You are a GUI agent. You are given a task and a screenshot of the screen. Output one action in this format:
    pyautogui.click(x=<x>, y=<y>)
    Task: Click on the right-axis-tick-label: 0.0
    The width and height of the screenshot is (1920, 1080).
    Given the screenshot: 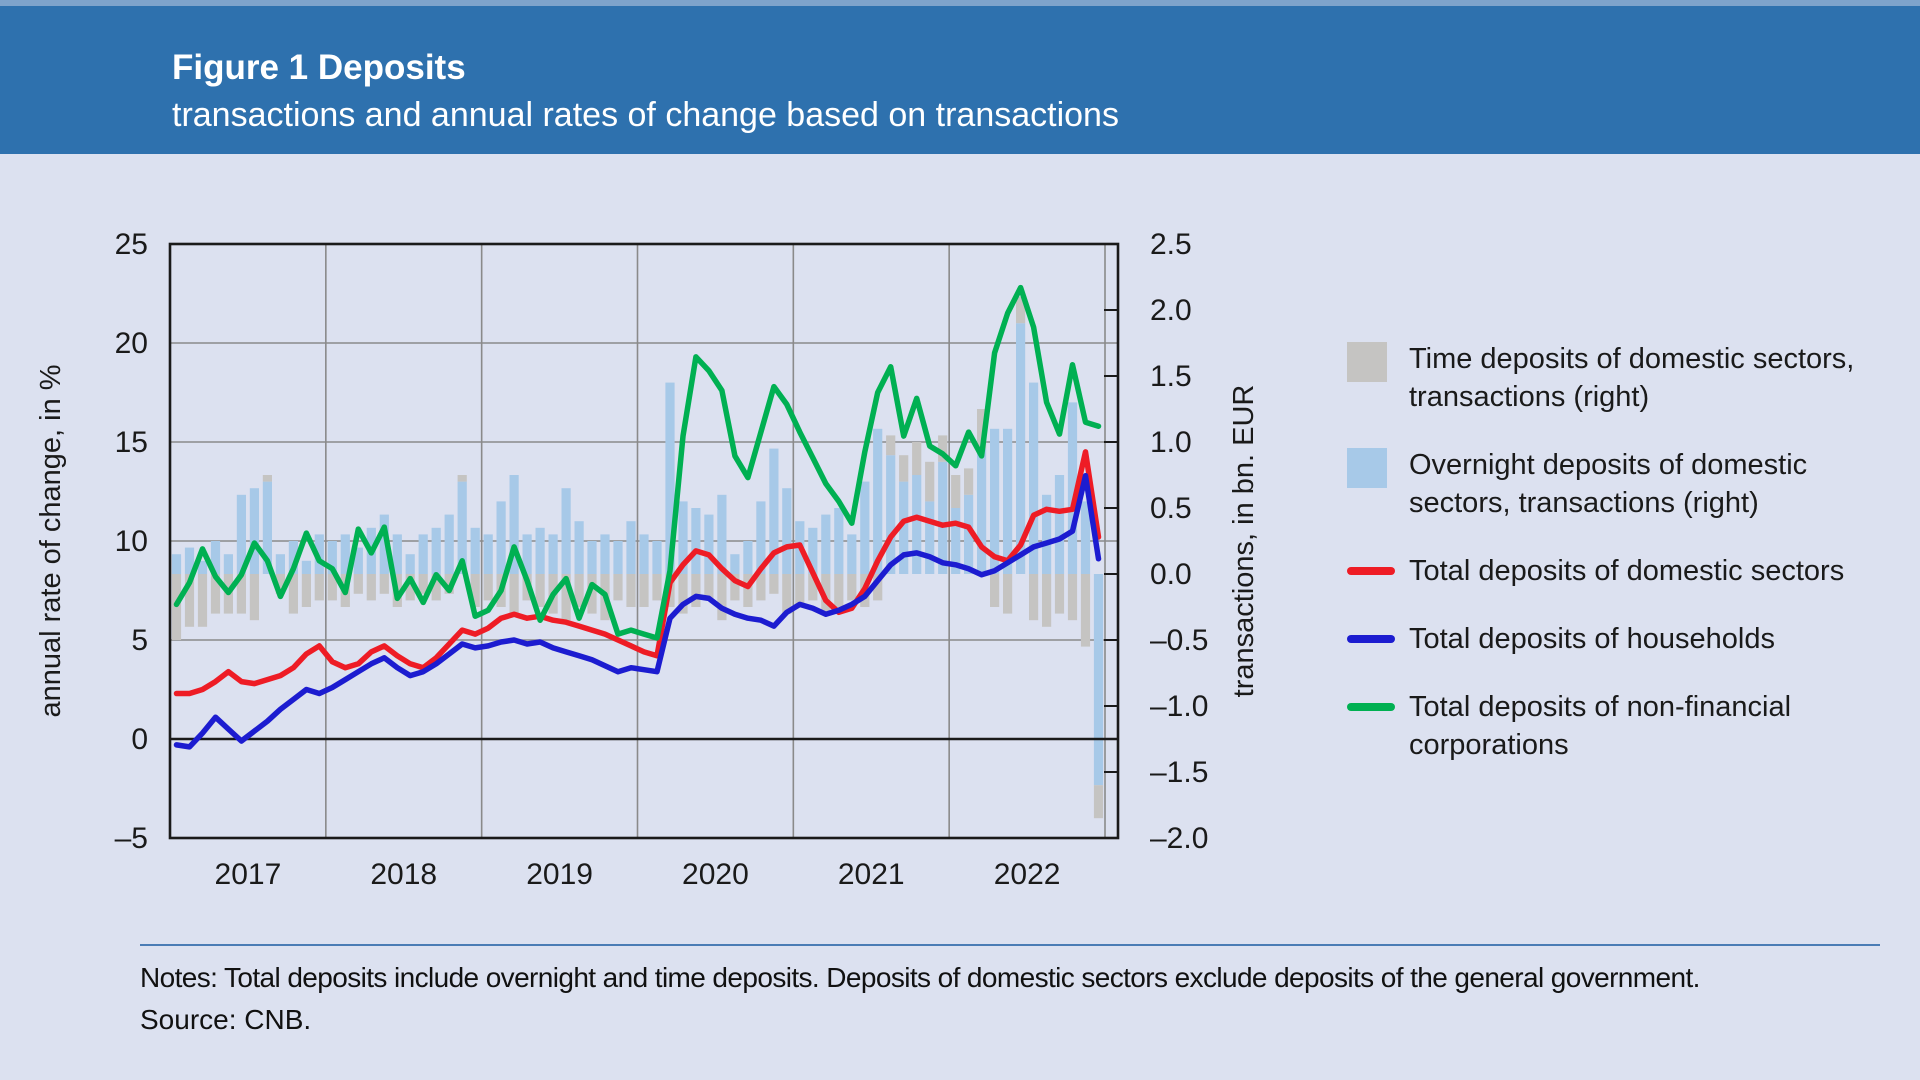 What is the action you would take?
    pyautogui.click(x=1171, y=574)
    